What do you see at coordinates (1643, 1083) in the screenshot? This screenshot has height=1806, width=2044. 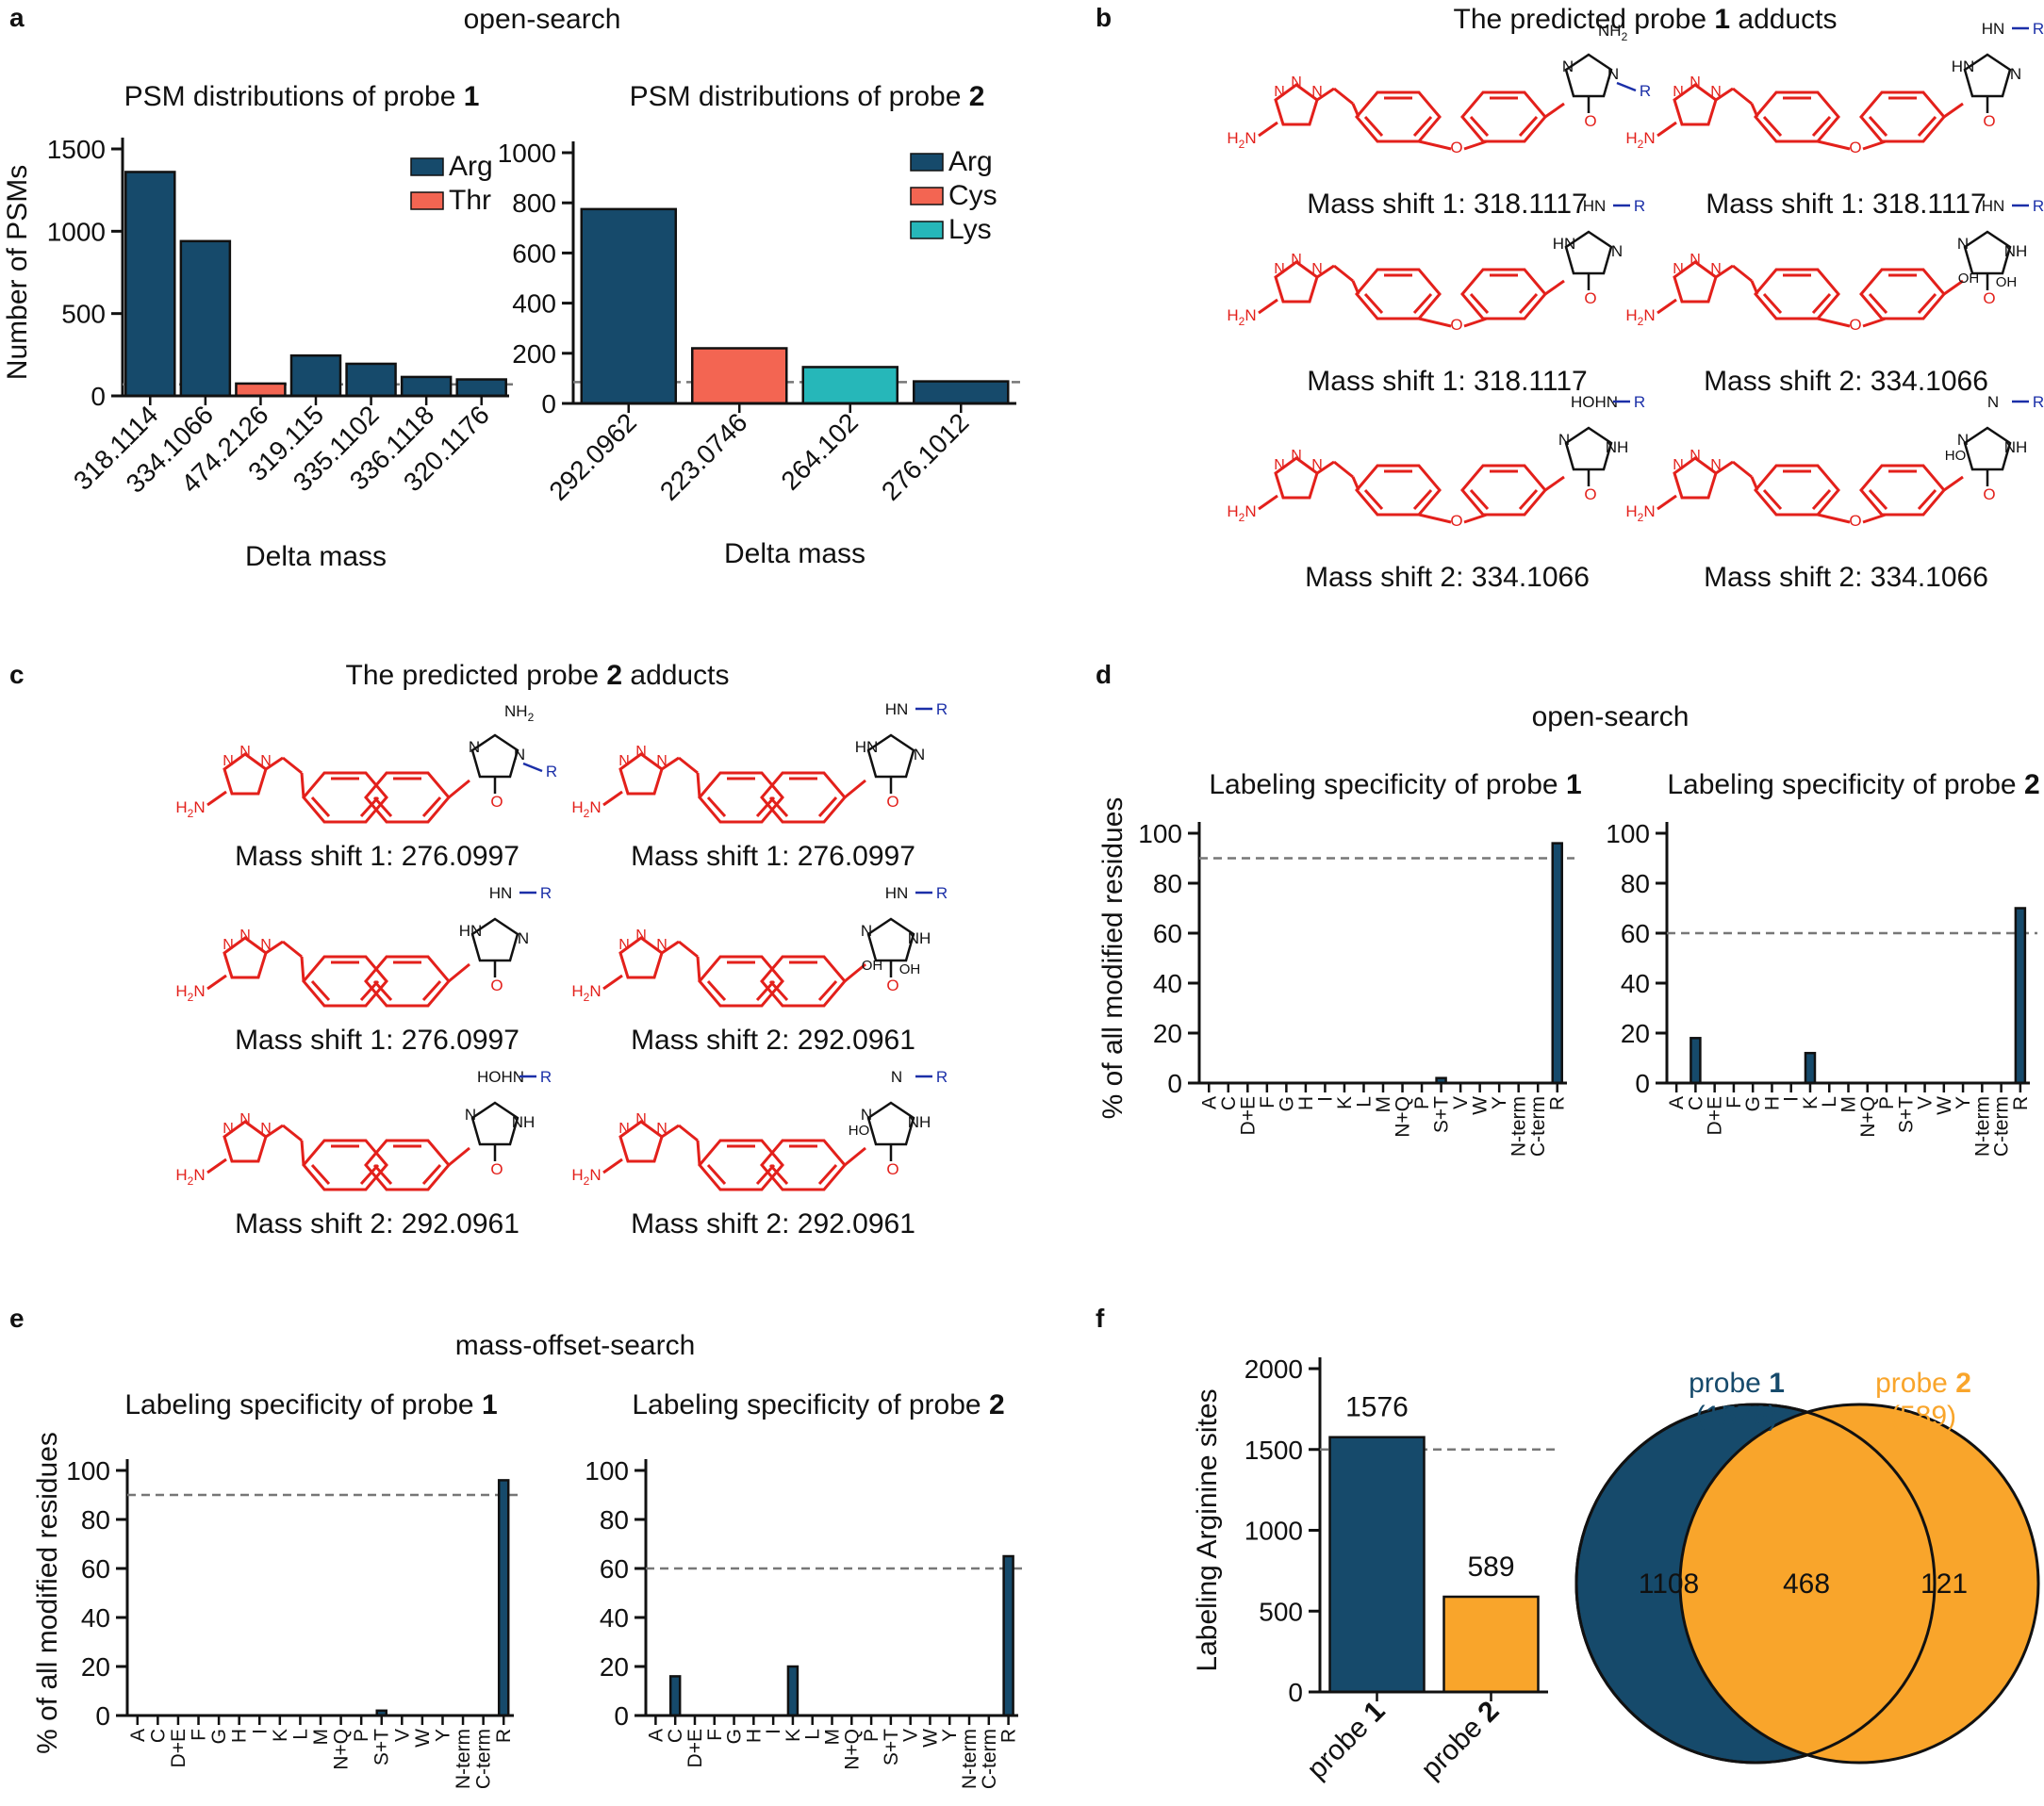 I see `y-tick-label: 0` at bounding box center [1643, 1083].